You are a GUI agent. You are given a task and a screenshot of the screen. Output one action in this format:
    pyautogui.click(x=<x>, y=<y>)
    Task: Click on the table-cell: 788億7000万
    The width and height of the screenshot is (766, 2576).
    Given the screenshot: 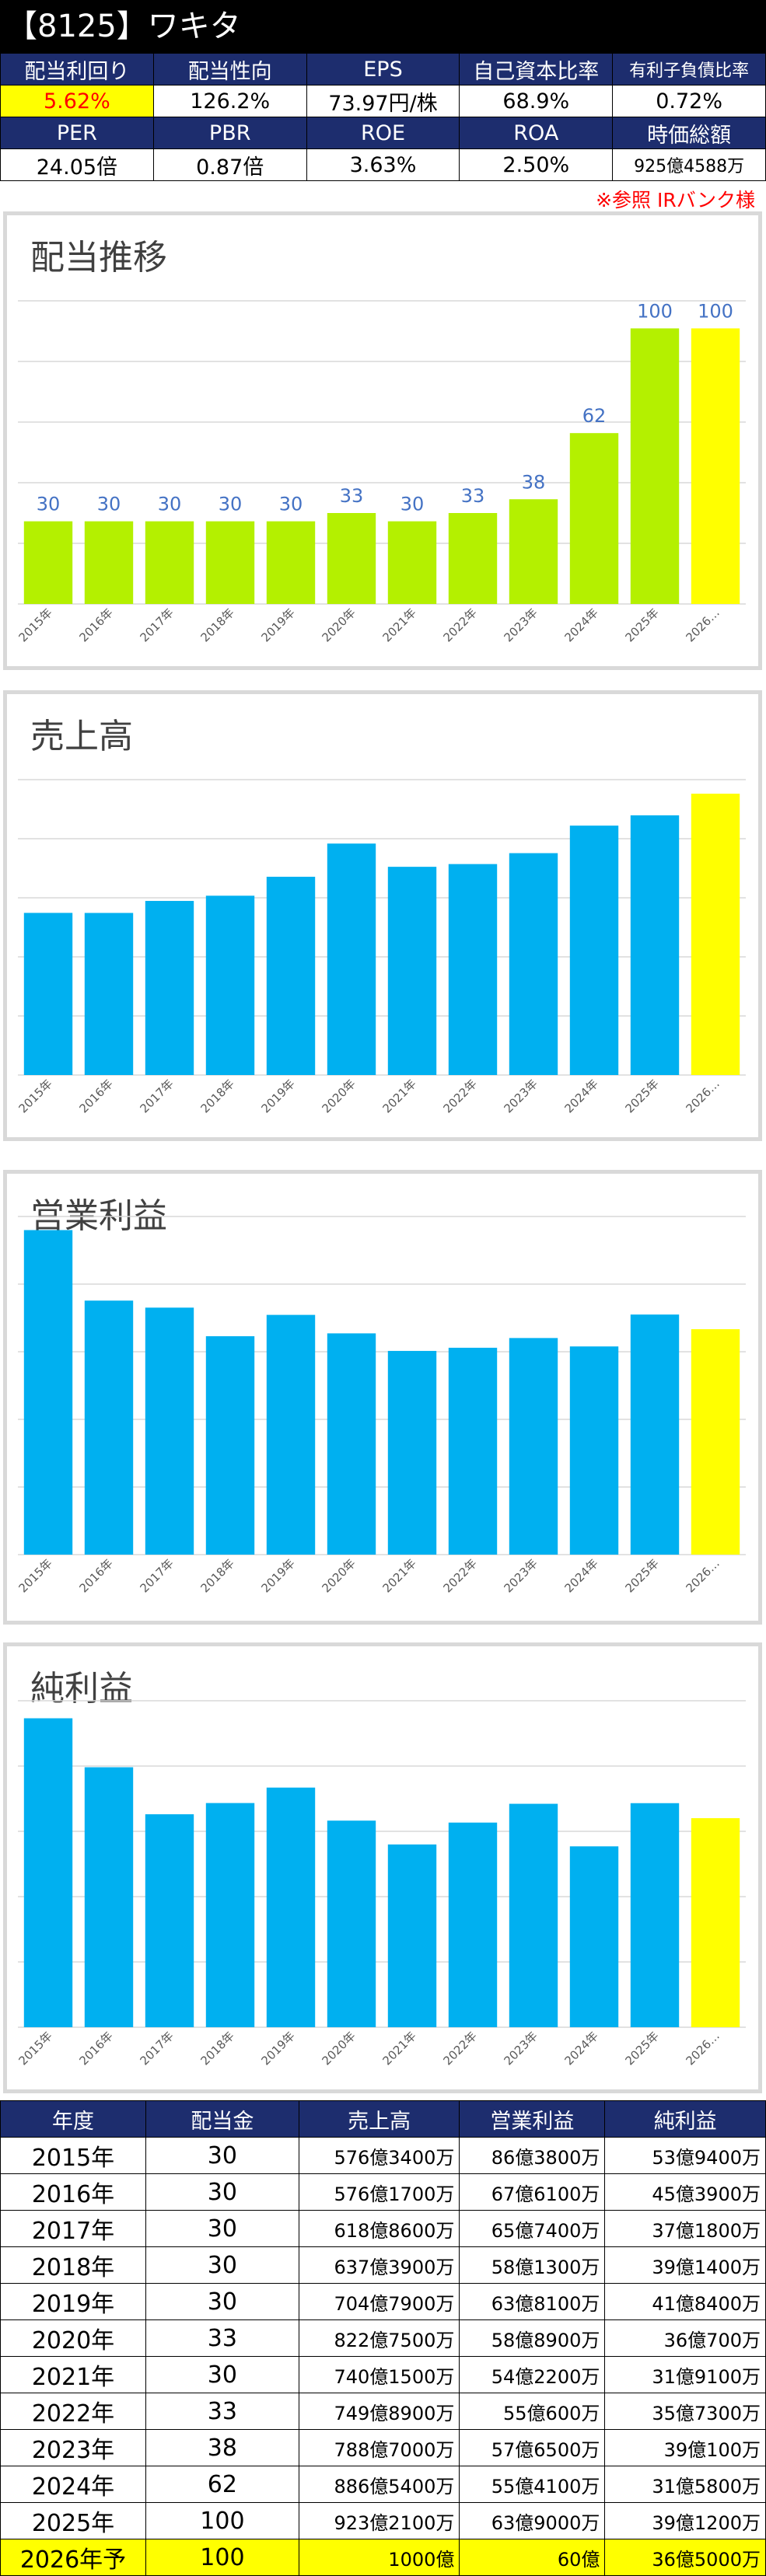 What is the action you would take?
    pyautogui.click(x=379, y=2448)
    